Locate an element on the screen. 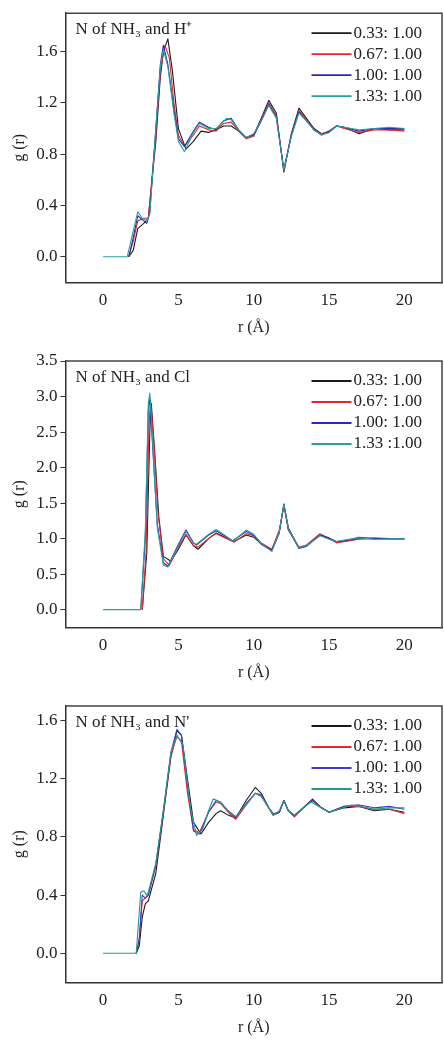 The image size is (444, 1045). legend-label: 1.33 :1.00 is located at coordinates (388, 443).